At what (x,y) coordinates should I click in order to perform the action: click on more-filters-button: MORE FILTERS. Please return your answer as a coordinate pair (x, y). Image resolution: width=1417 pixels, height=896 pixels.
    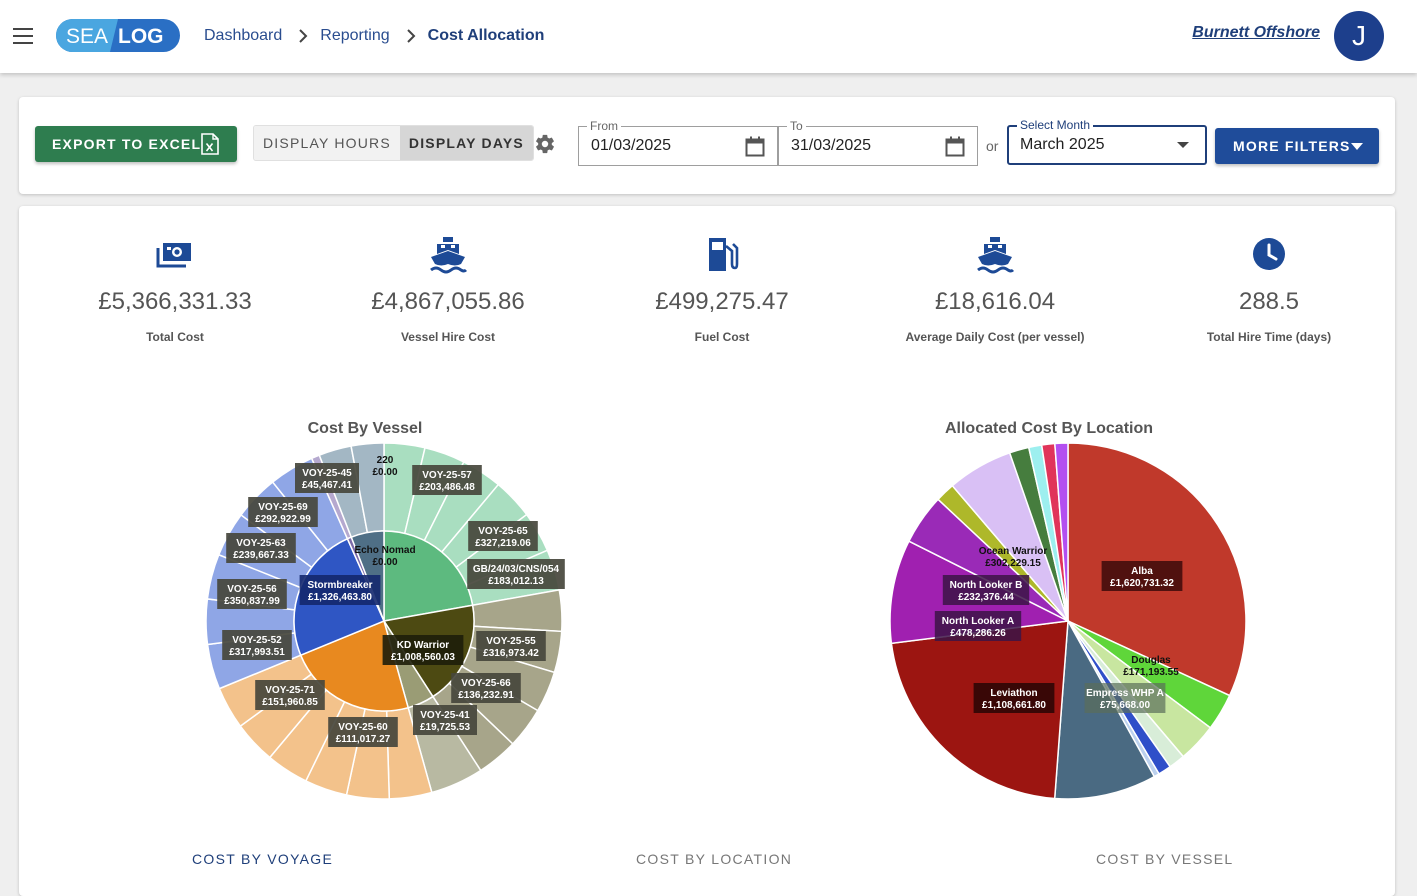
    Looking at the image, I should click on (1297, 146).